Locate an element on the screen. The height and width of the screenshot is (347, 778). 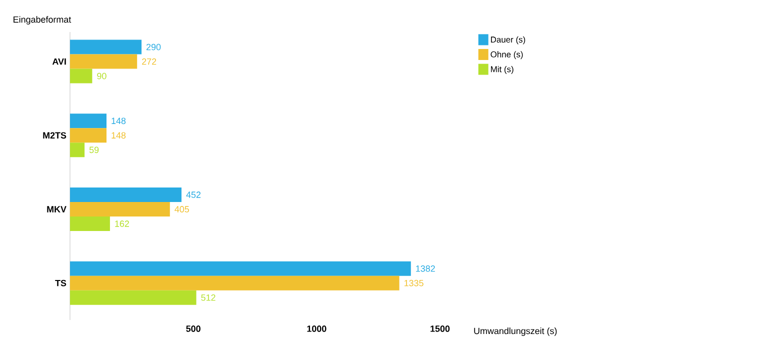
y-axis-title: Eingabeformat is located at coordinates (43, 20).